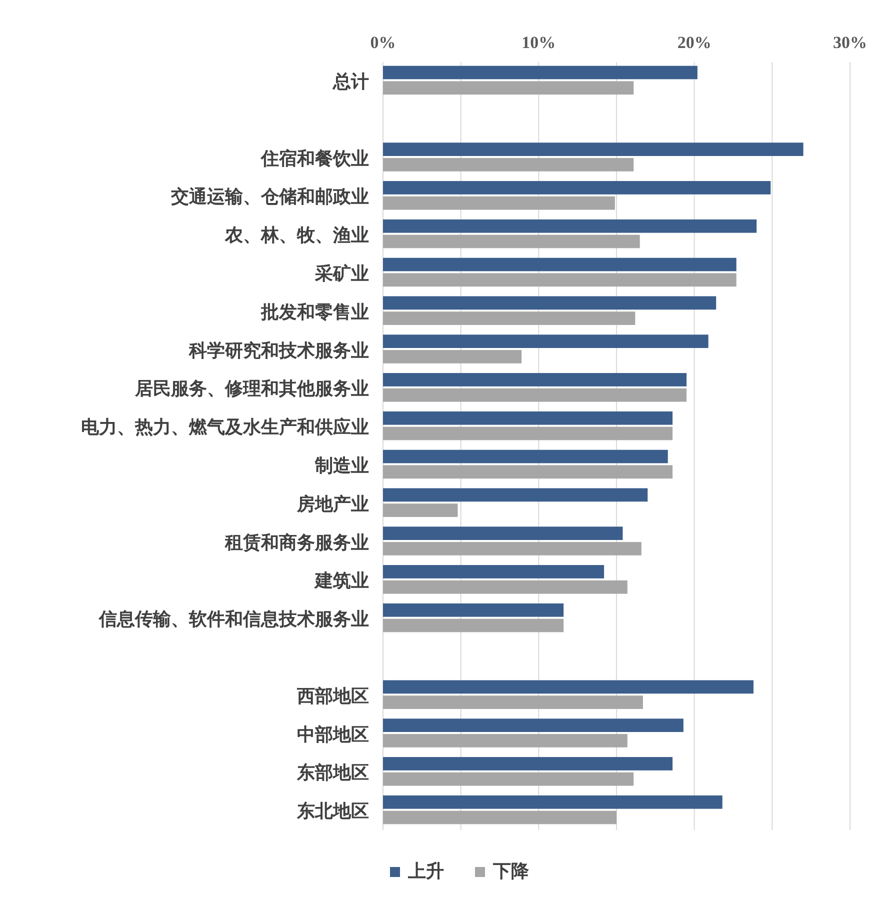 This screenshot has height=901, width=894. I want to click on y-tick-label: 农、林、牧、渔业, so click(296, 235).